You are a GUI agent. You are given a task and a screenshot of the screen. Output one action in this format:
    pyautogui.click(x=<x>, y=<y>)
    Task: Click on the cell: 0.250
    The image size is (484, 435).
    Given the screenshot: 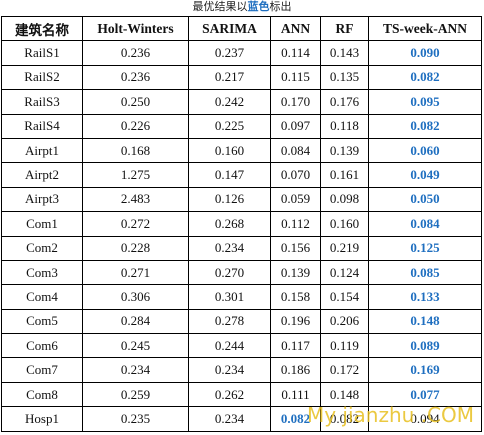 What is the action you would take?
    pyautogui.click(x=135, y=102)
    